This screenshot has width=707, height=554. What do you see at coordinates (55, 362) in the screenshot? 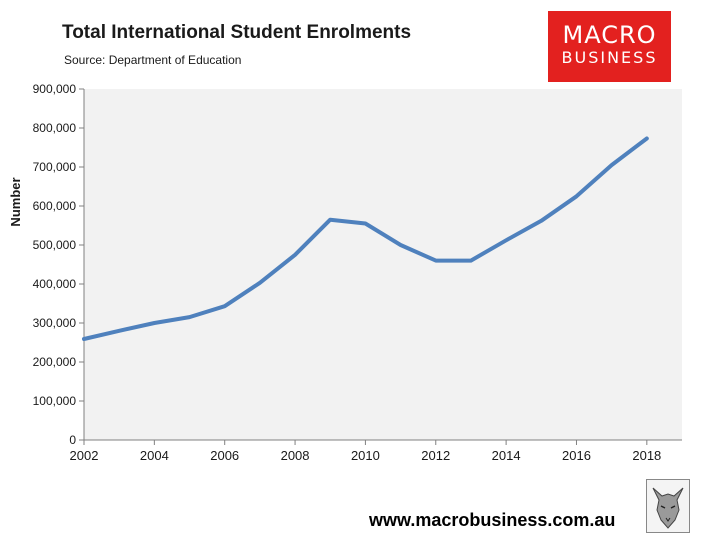
I see `y-tick-label: 200,000` at bounding box center [55, 362].